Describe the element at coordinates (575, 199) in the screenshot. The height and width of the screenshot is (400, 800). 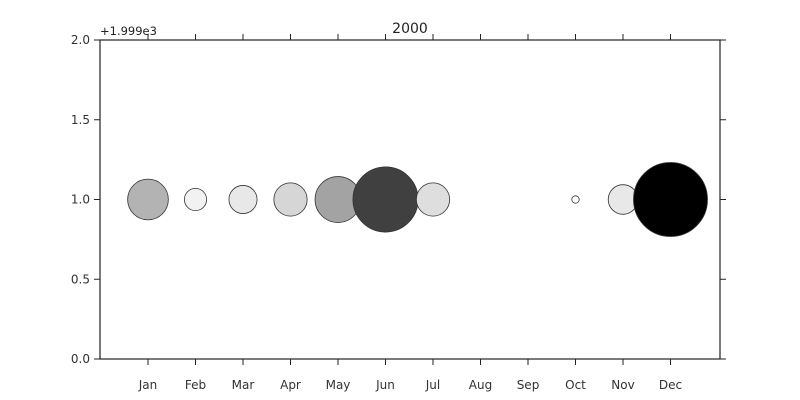
I see `bubble-oct` at that location.